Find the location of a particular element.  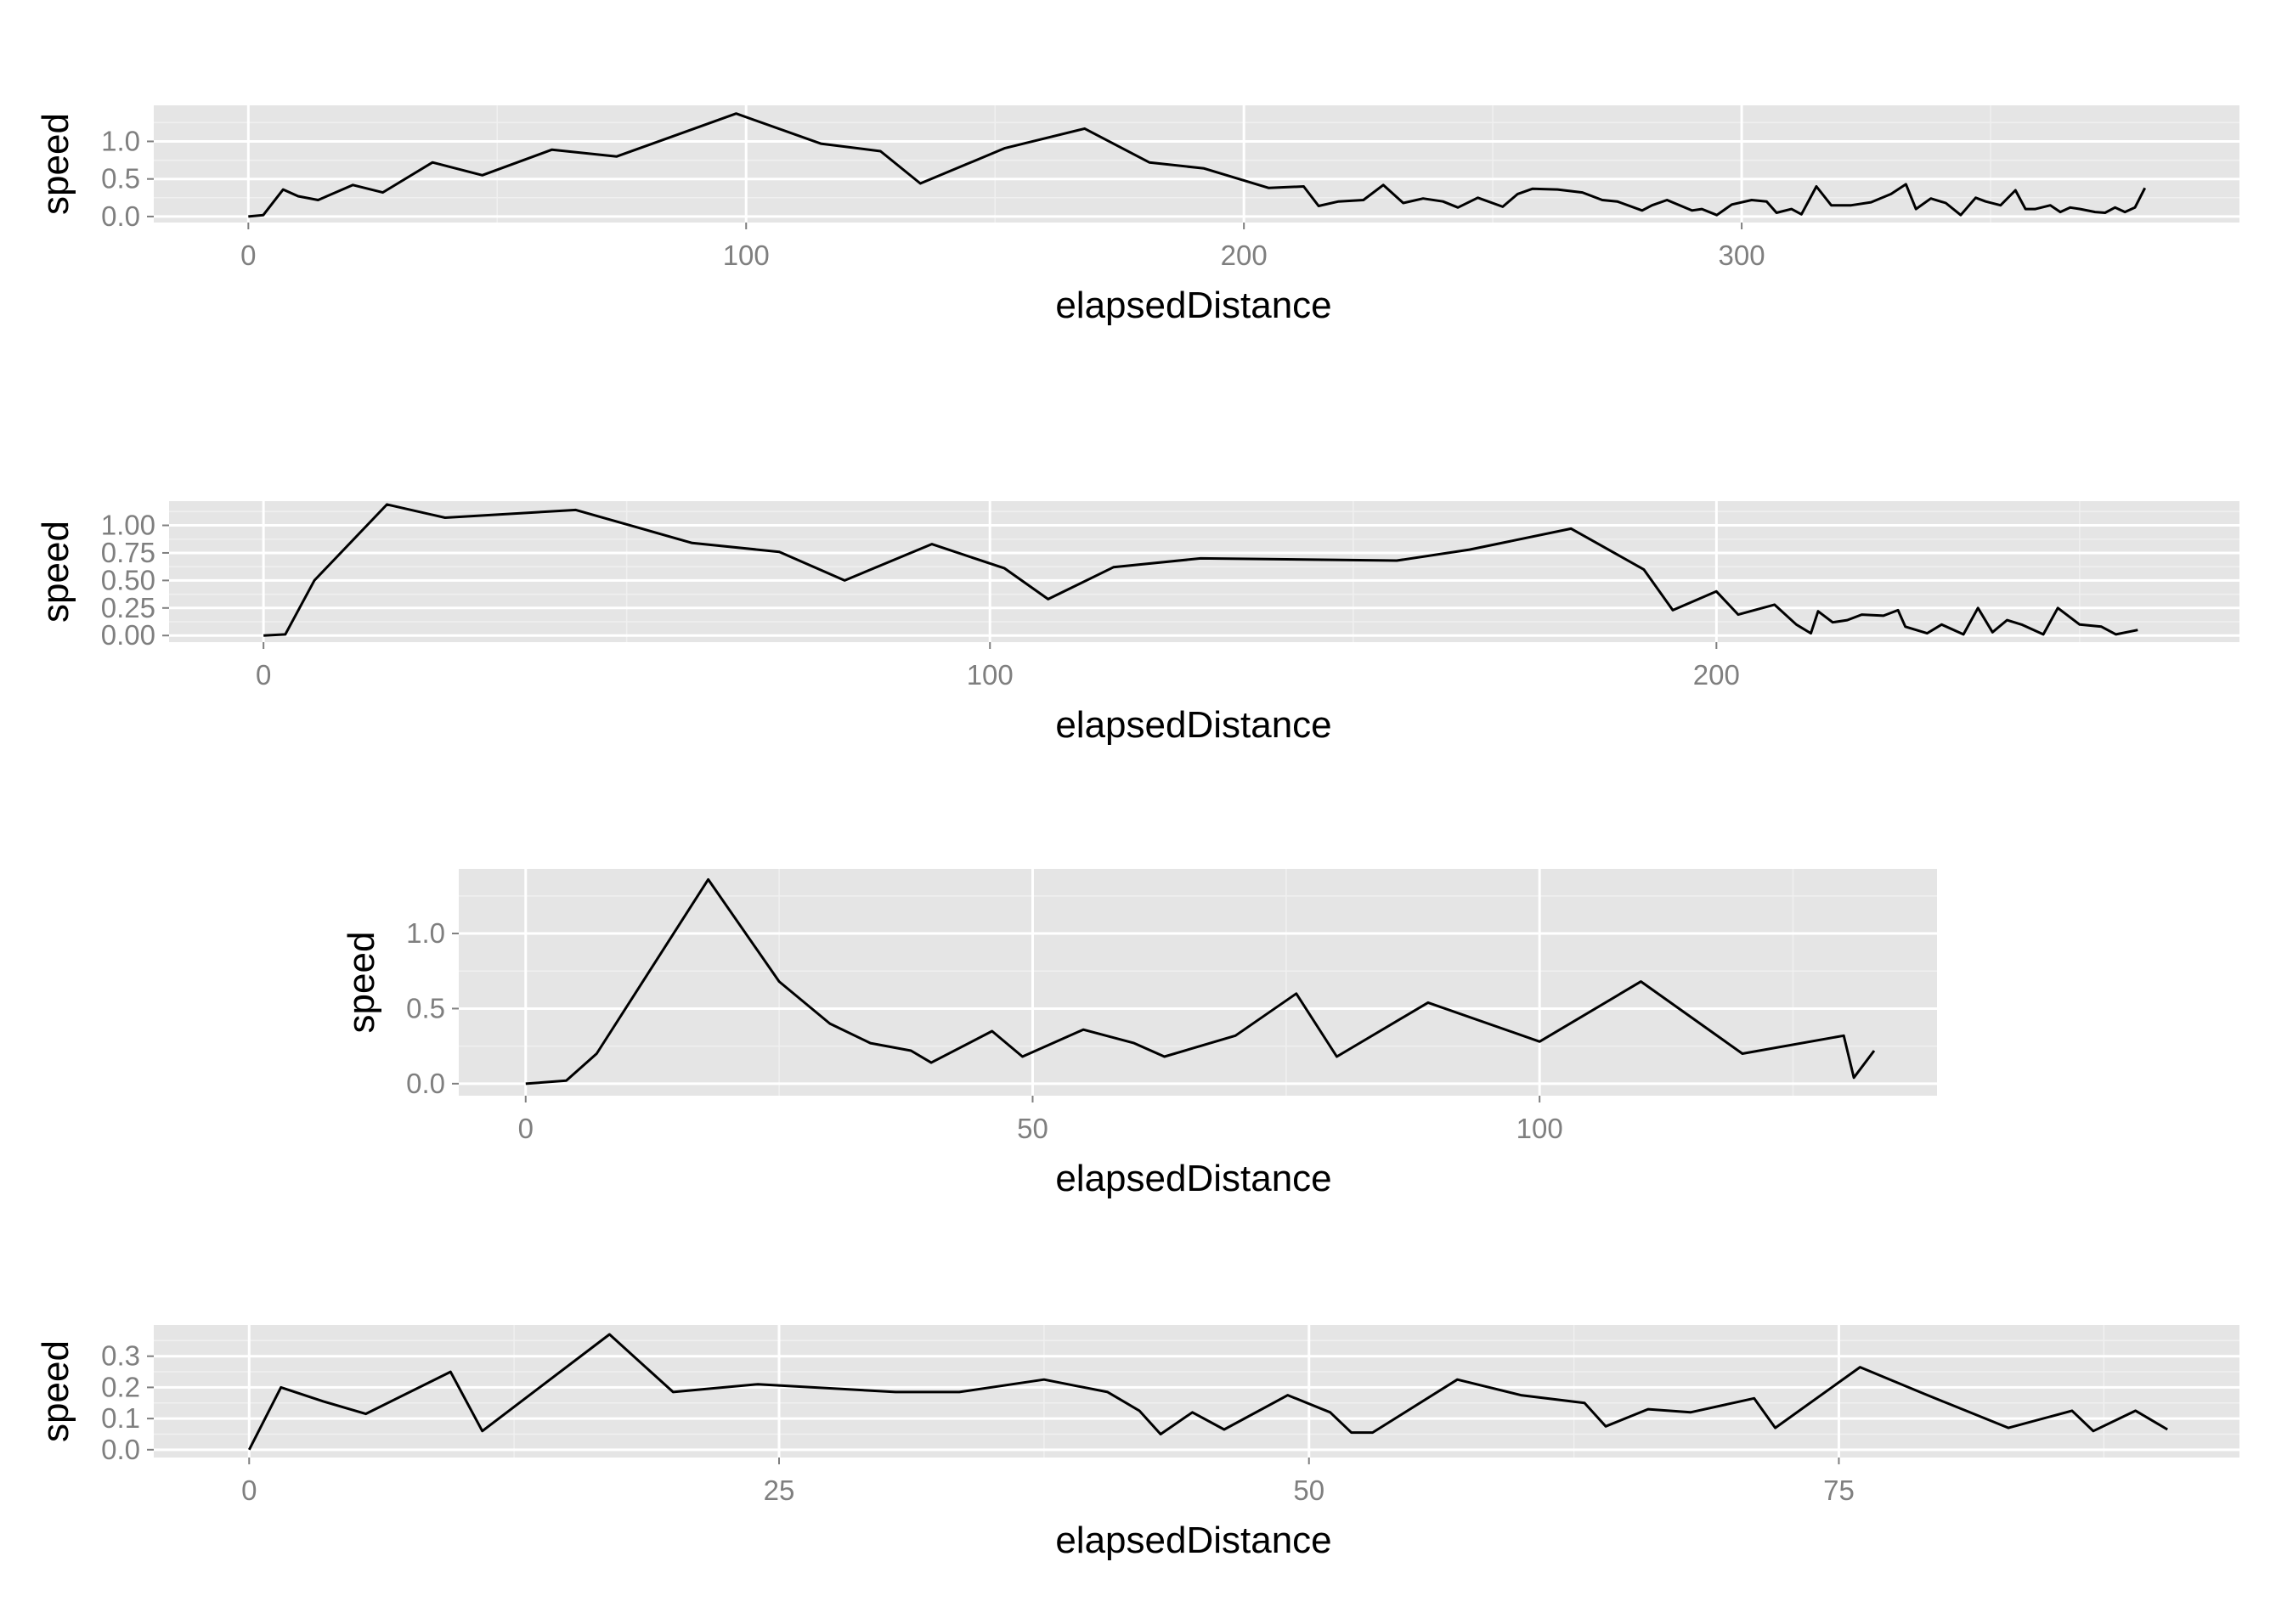

y-tick-label: 0.25 is located at coordinates (128, 608).